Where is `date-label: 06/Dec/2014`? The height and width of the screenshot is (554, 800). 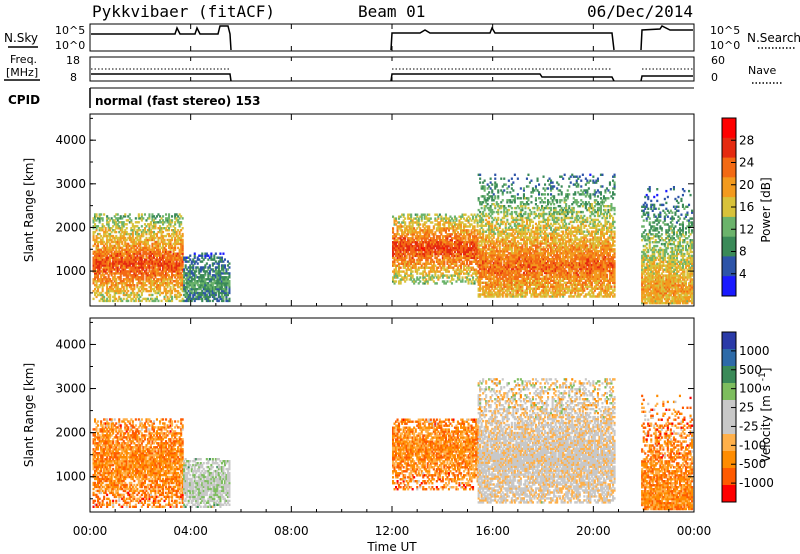 date-label: 06/Dec/2014 is located at coordinates (640, 11).